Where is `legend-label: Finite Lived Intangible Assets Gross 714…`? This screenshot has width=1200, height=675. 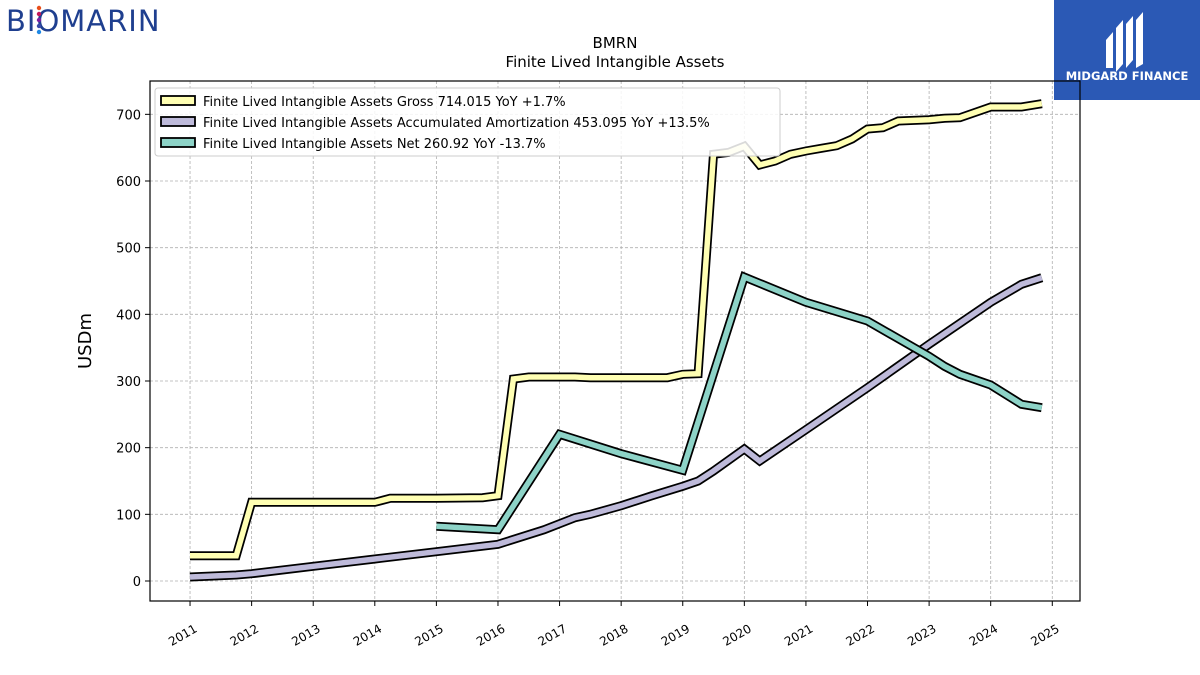
legend-label: Finite Lived Intangible Assets Gross 714… is located at coordinates (384, 102).